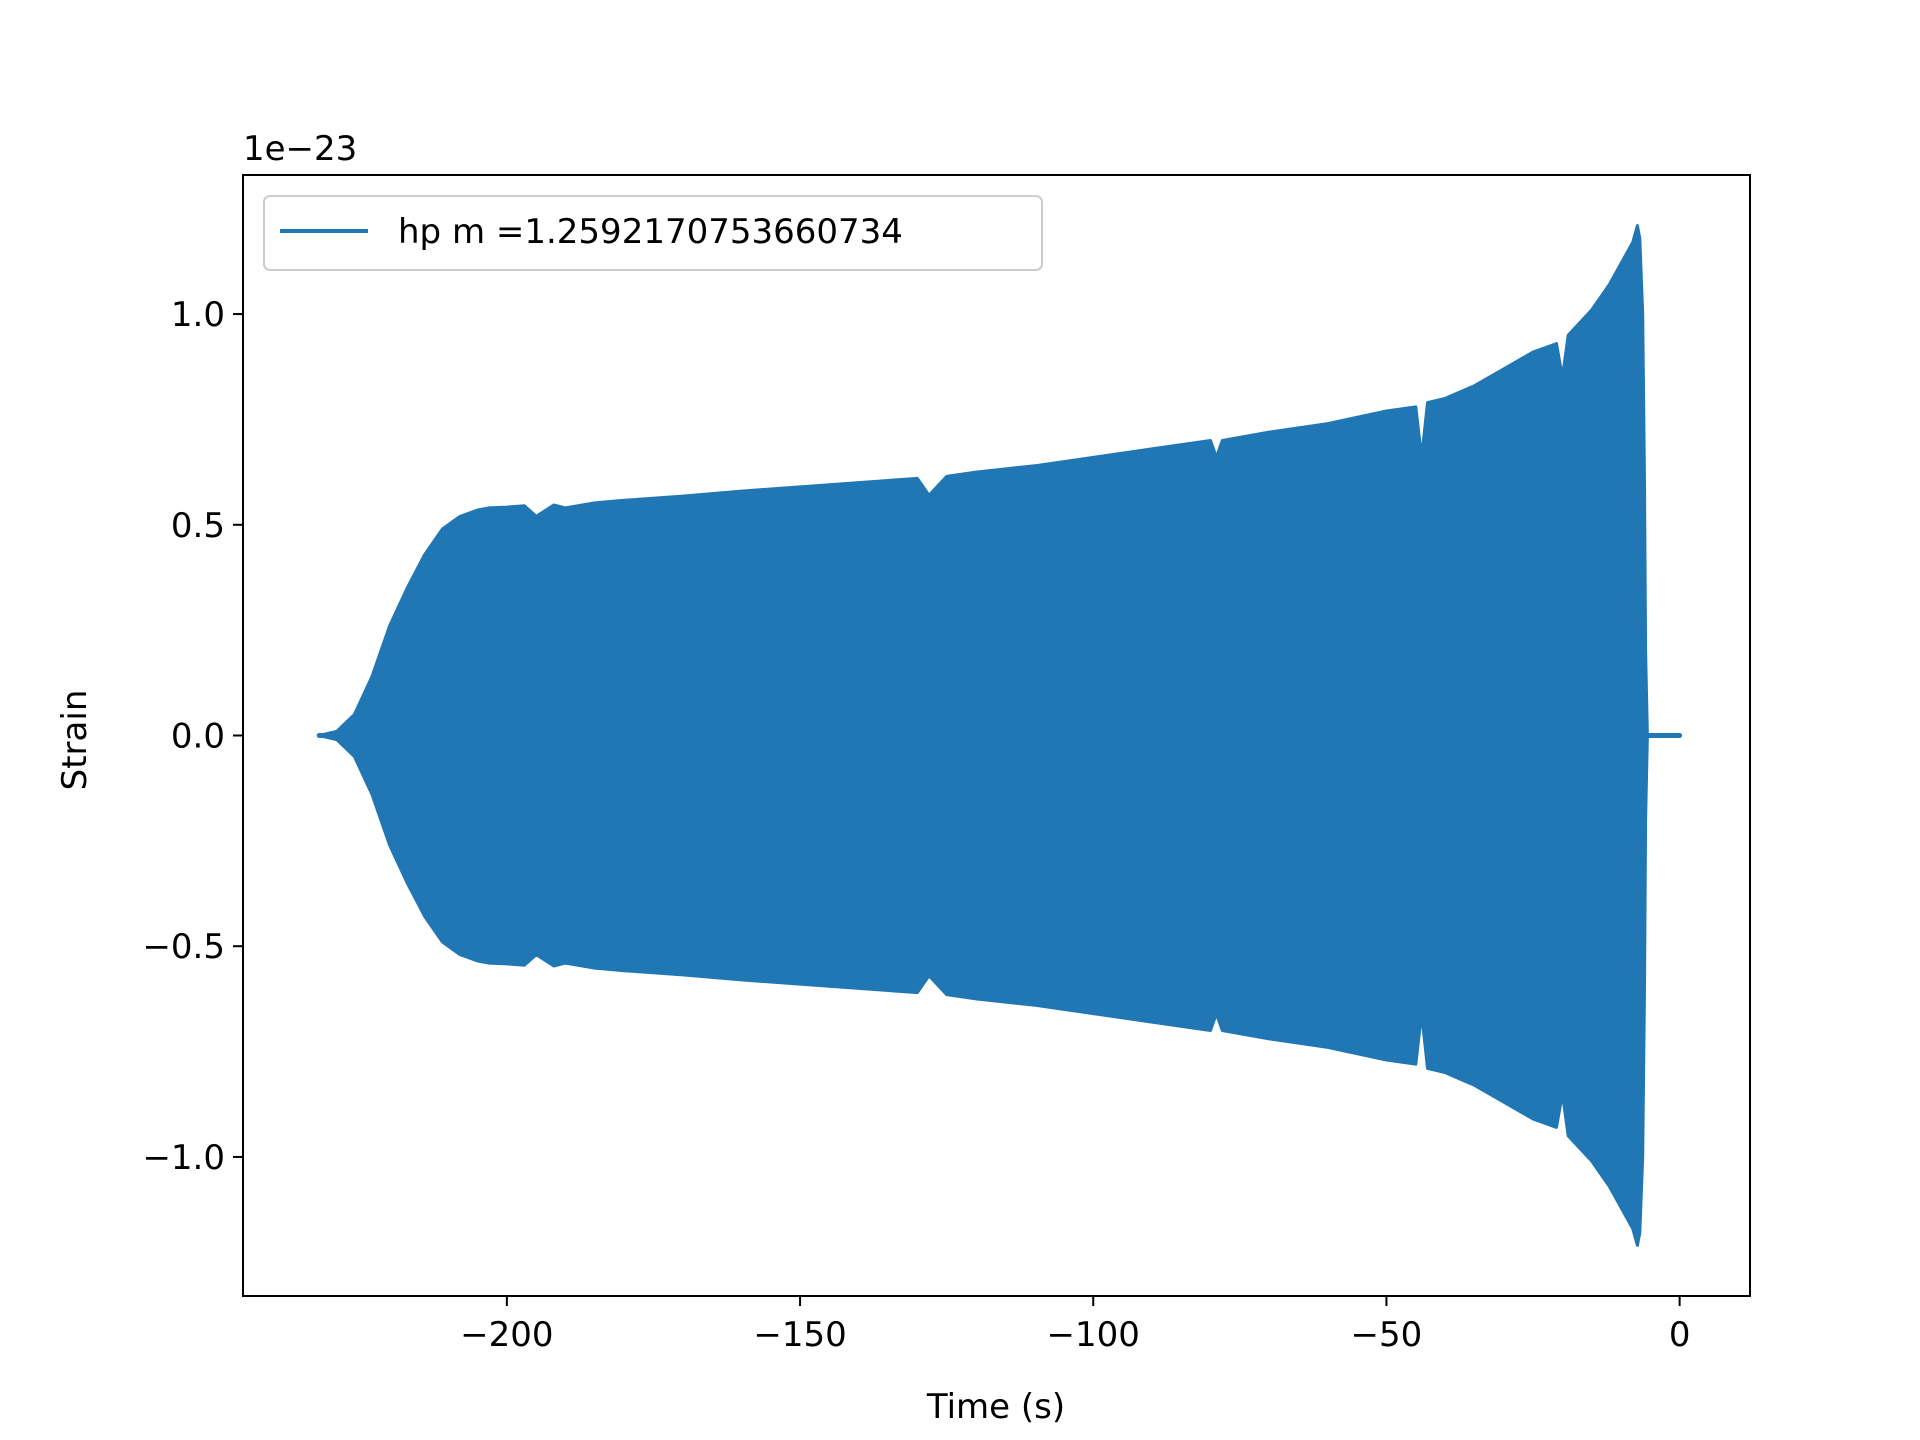  What do you see at coordinates (75, 740) in the screenshot?
I see `y-axis-label: Strain` at bounding box center [75, 740].